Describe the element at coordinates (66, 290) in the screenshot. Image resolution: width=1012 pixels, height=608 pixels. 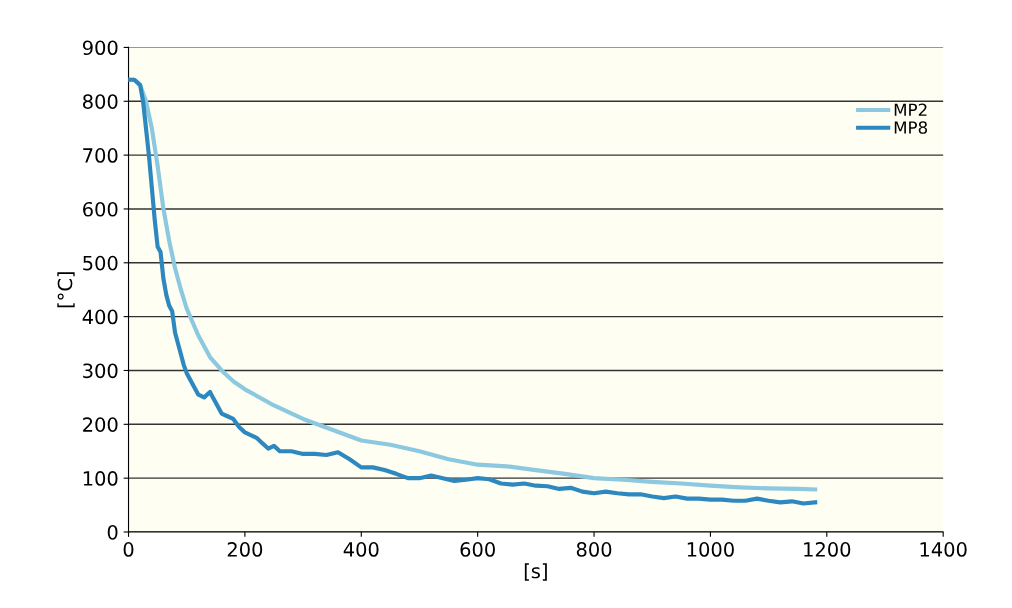
I see `y-axis-title: [°C]` at that location.